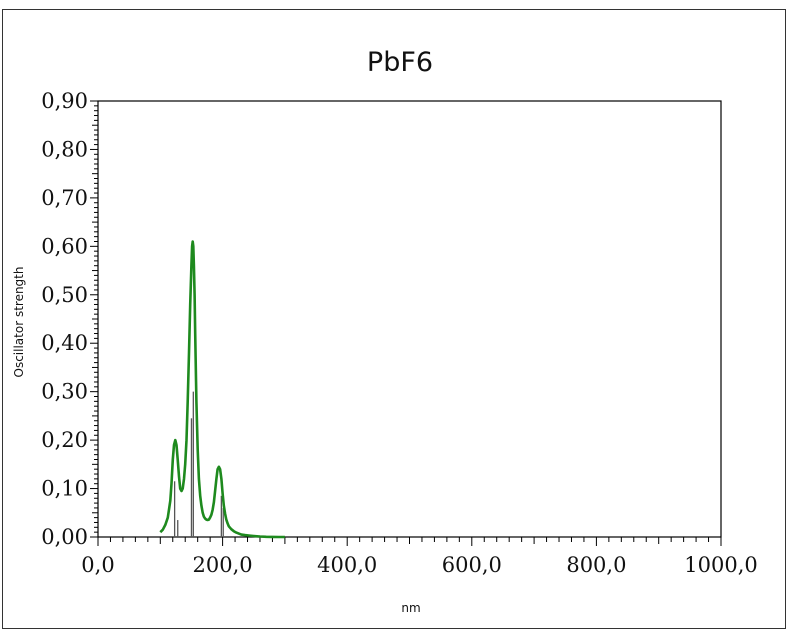 This screenshot has width=798, height=629. I want to click on x-axis-title: nm, so click(410, 608).